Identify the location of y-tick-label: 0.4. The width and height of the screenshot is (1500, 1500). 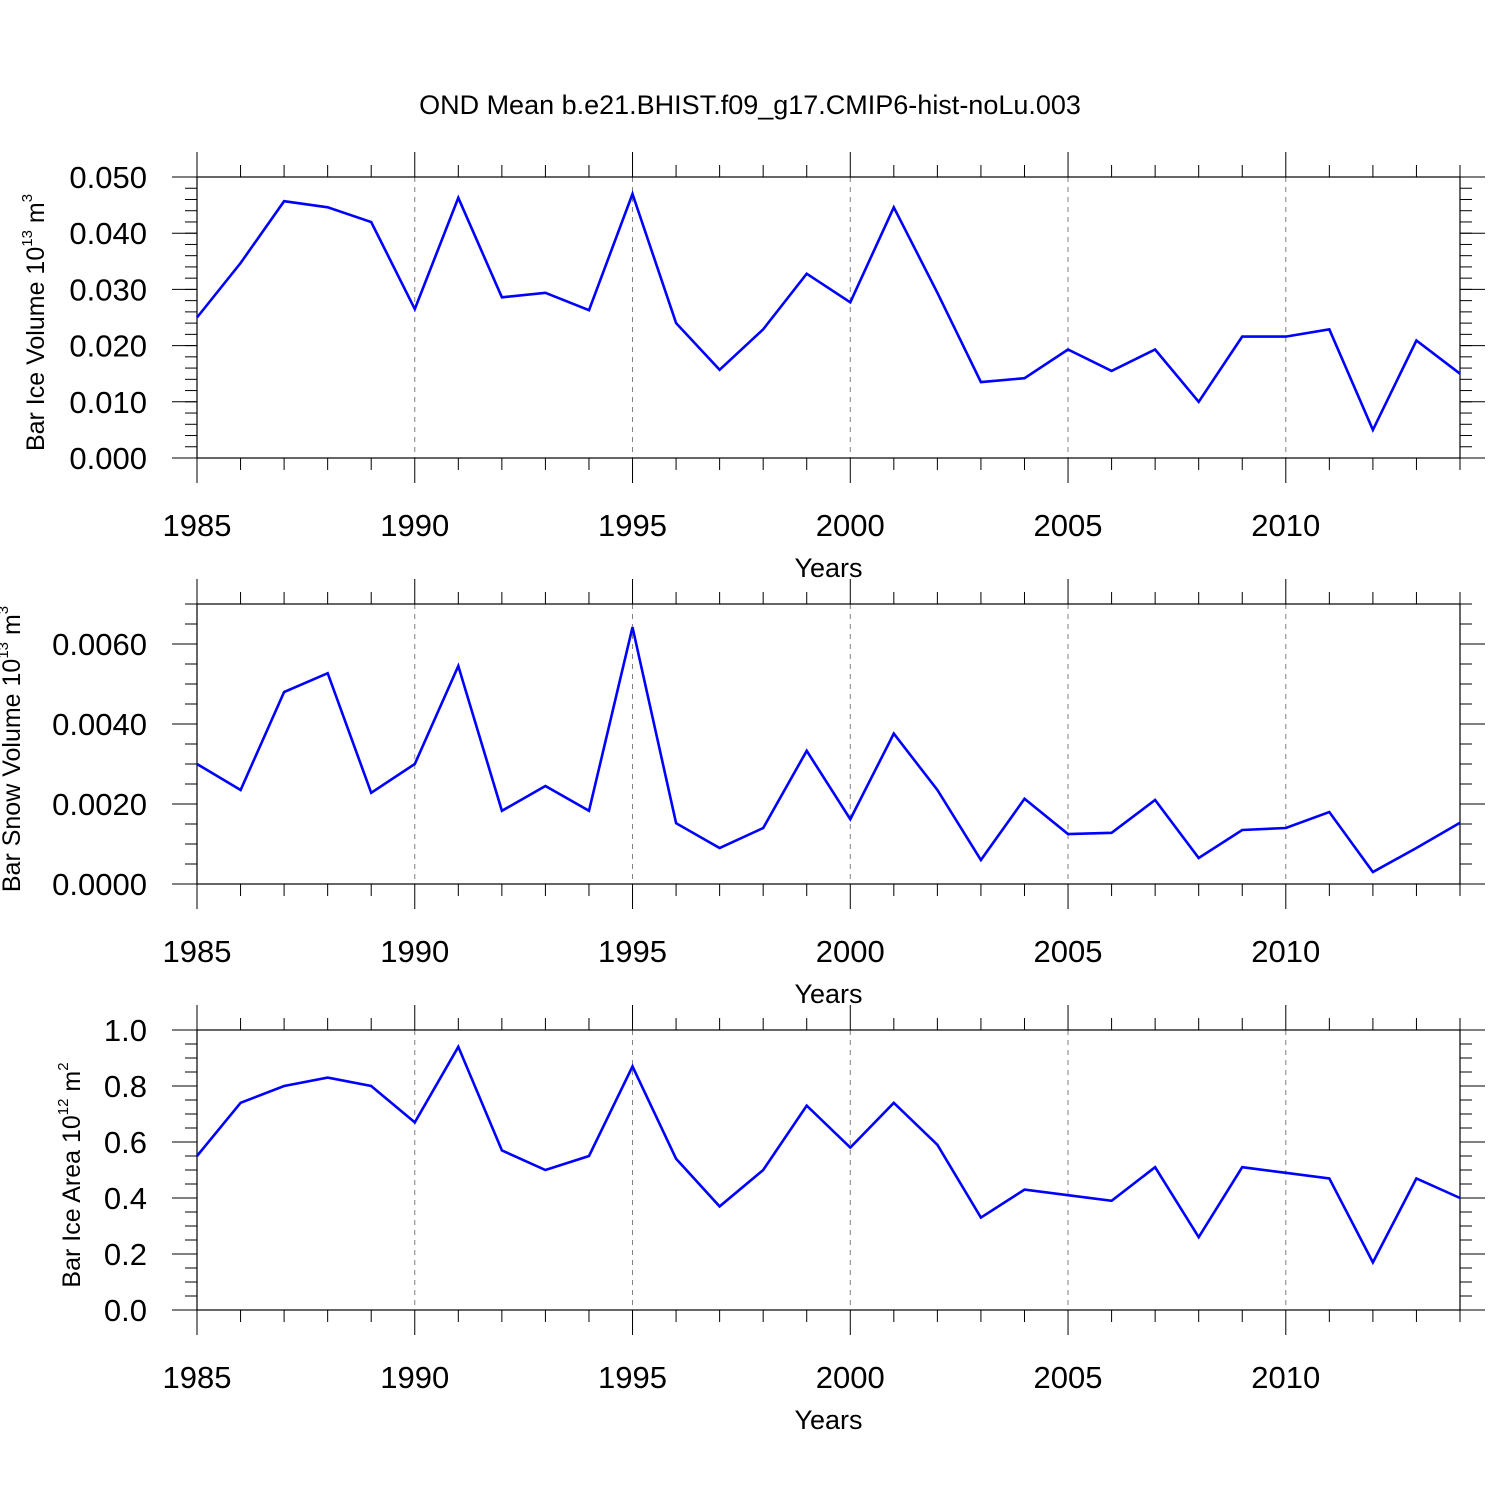
(125, 1198).